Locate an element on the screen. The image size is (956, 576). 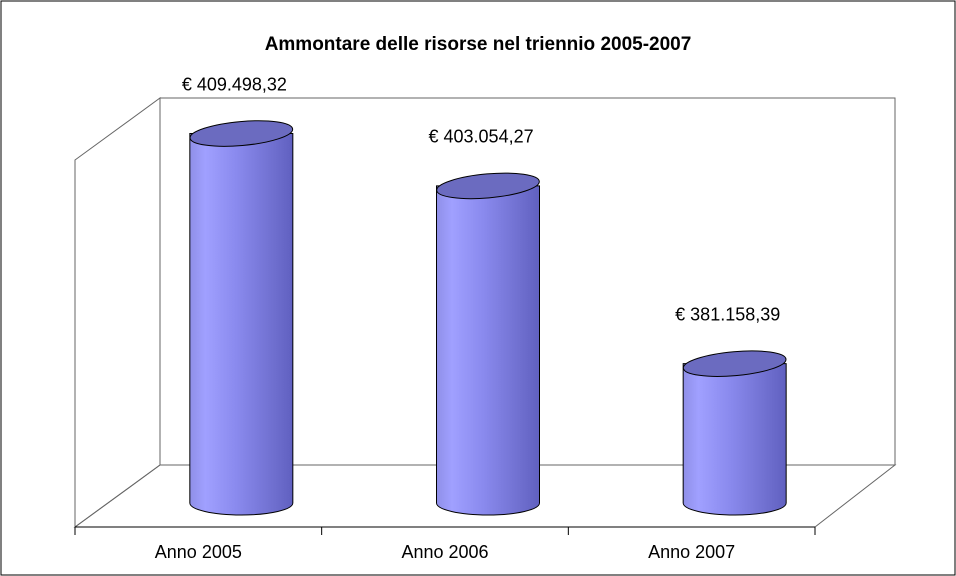
data-label: € 381.158,39 is located at coordinates (727, 314).